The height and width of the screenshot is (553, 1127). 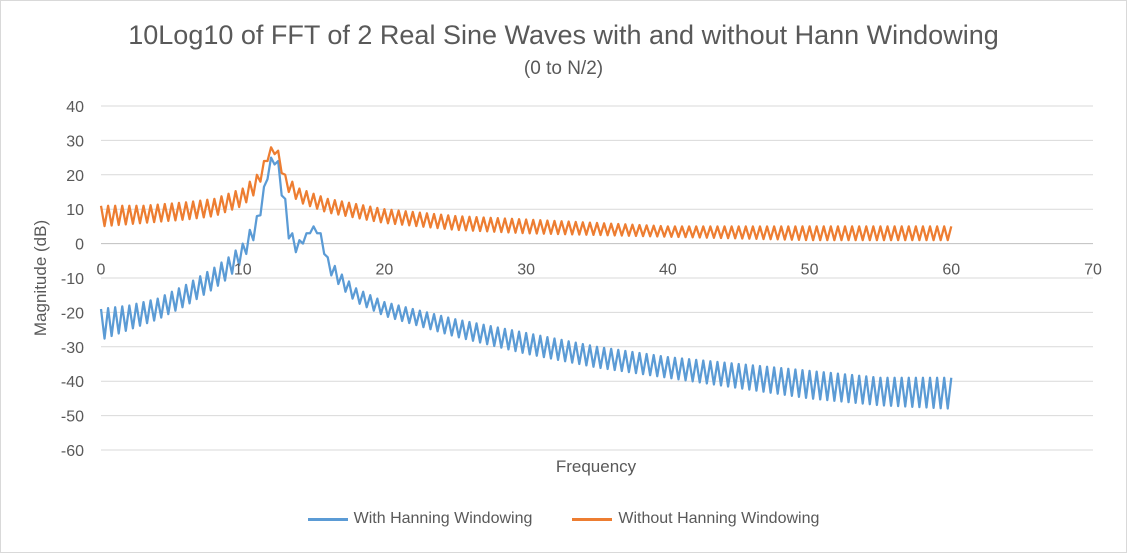 I want to click on x-tick-label: 70, so click(x=1093, y=270).